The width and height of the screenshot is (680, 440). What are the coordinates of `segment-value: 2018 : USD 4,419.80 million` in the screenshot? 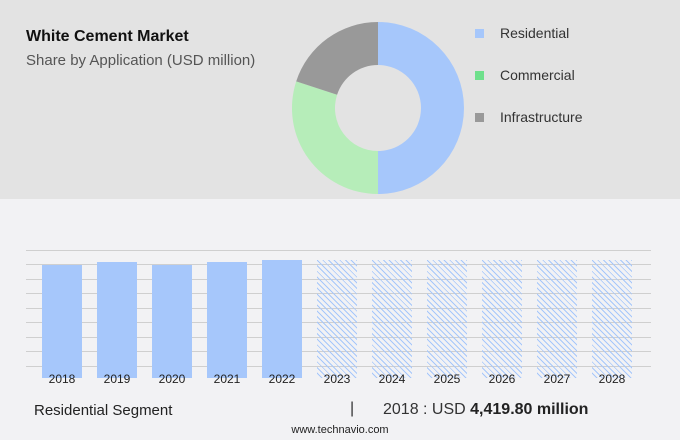 It's located at (485, 410).